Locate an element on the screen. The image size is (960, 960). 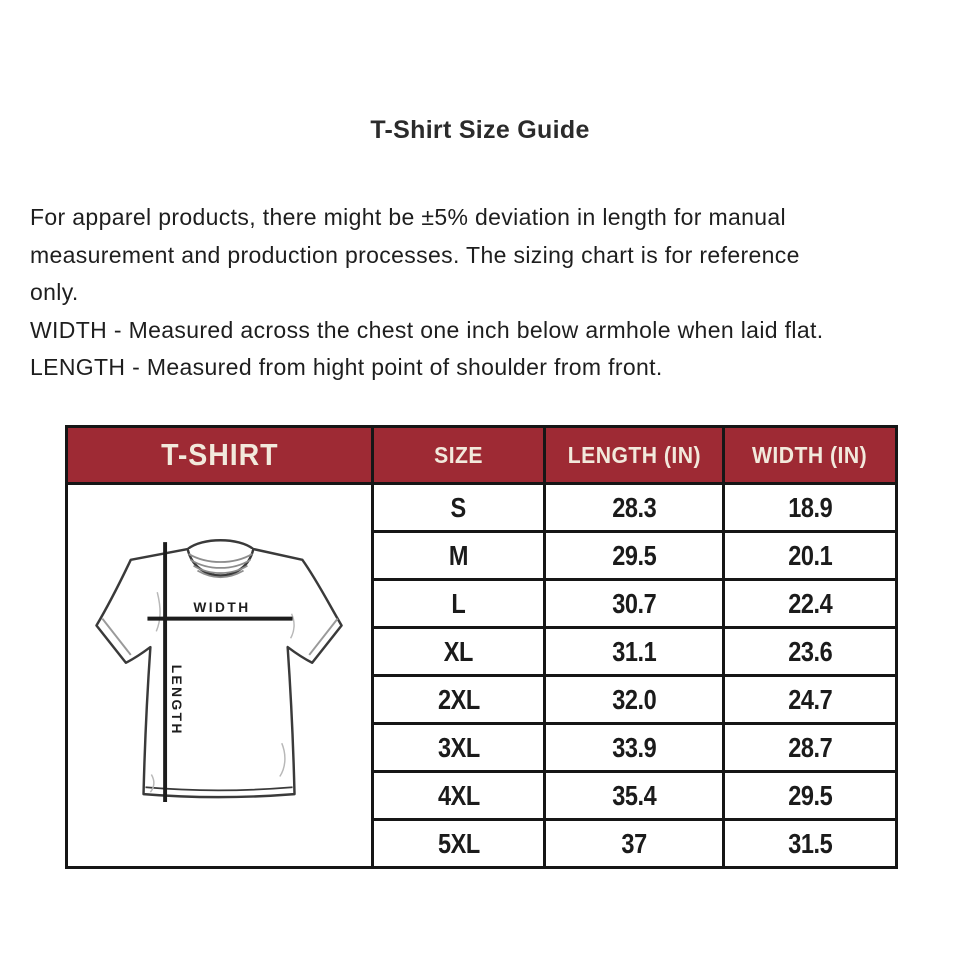
table-header-row: T-SHIRT SIZE LENGTH (IN) WIDTH (IN) is located at coordinates (481, 455).